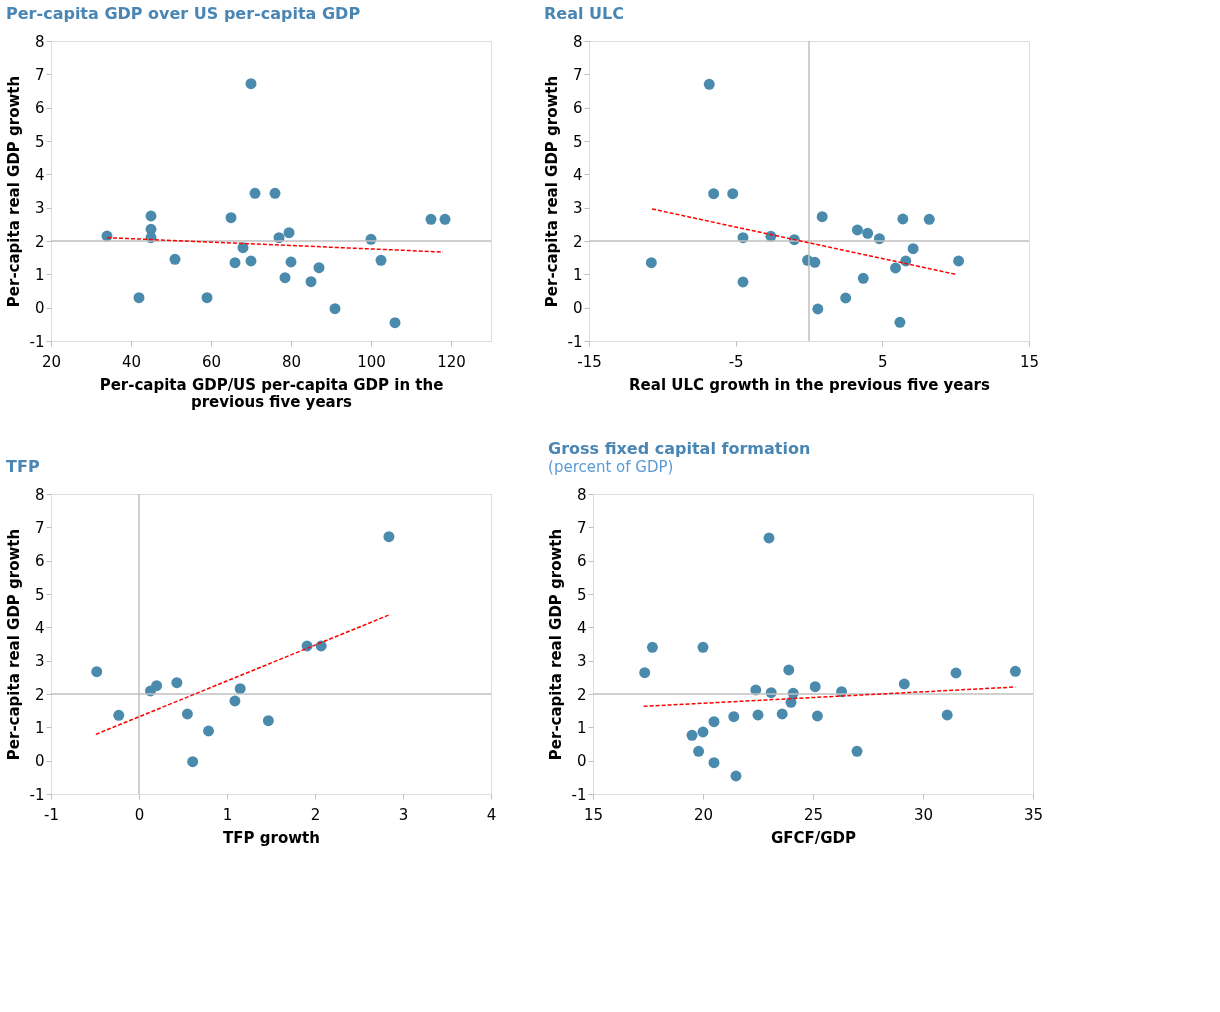 The width and height of the screenshot is (1220, 1012). Describe the element at coordinates (139, 814) in the screenshot. I see `x-tick-label: 0` at that location.